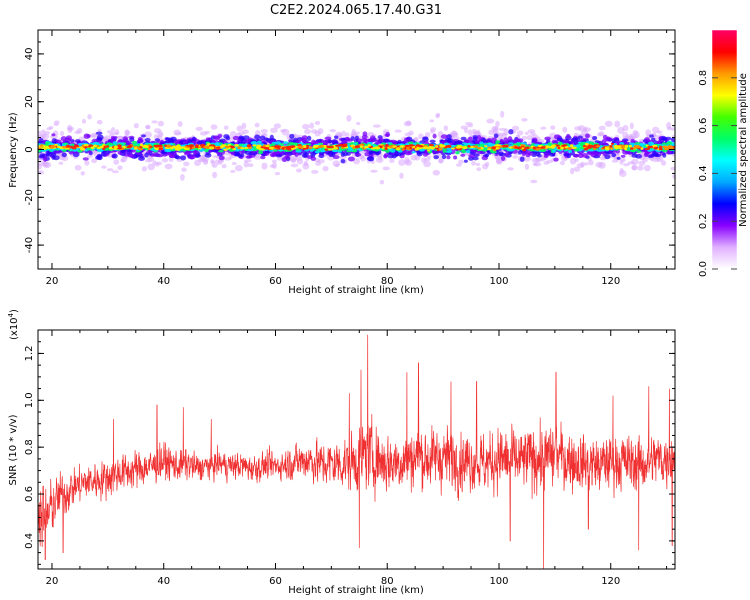 This screenshot has height=600, width=750. What do you see at coordinates (29, 54) in the screenshot?
I see `spectrogram-ytick-label: 40` at bounding box center [29, 54].